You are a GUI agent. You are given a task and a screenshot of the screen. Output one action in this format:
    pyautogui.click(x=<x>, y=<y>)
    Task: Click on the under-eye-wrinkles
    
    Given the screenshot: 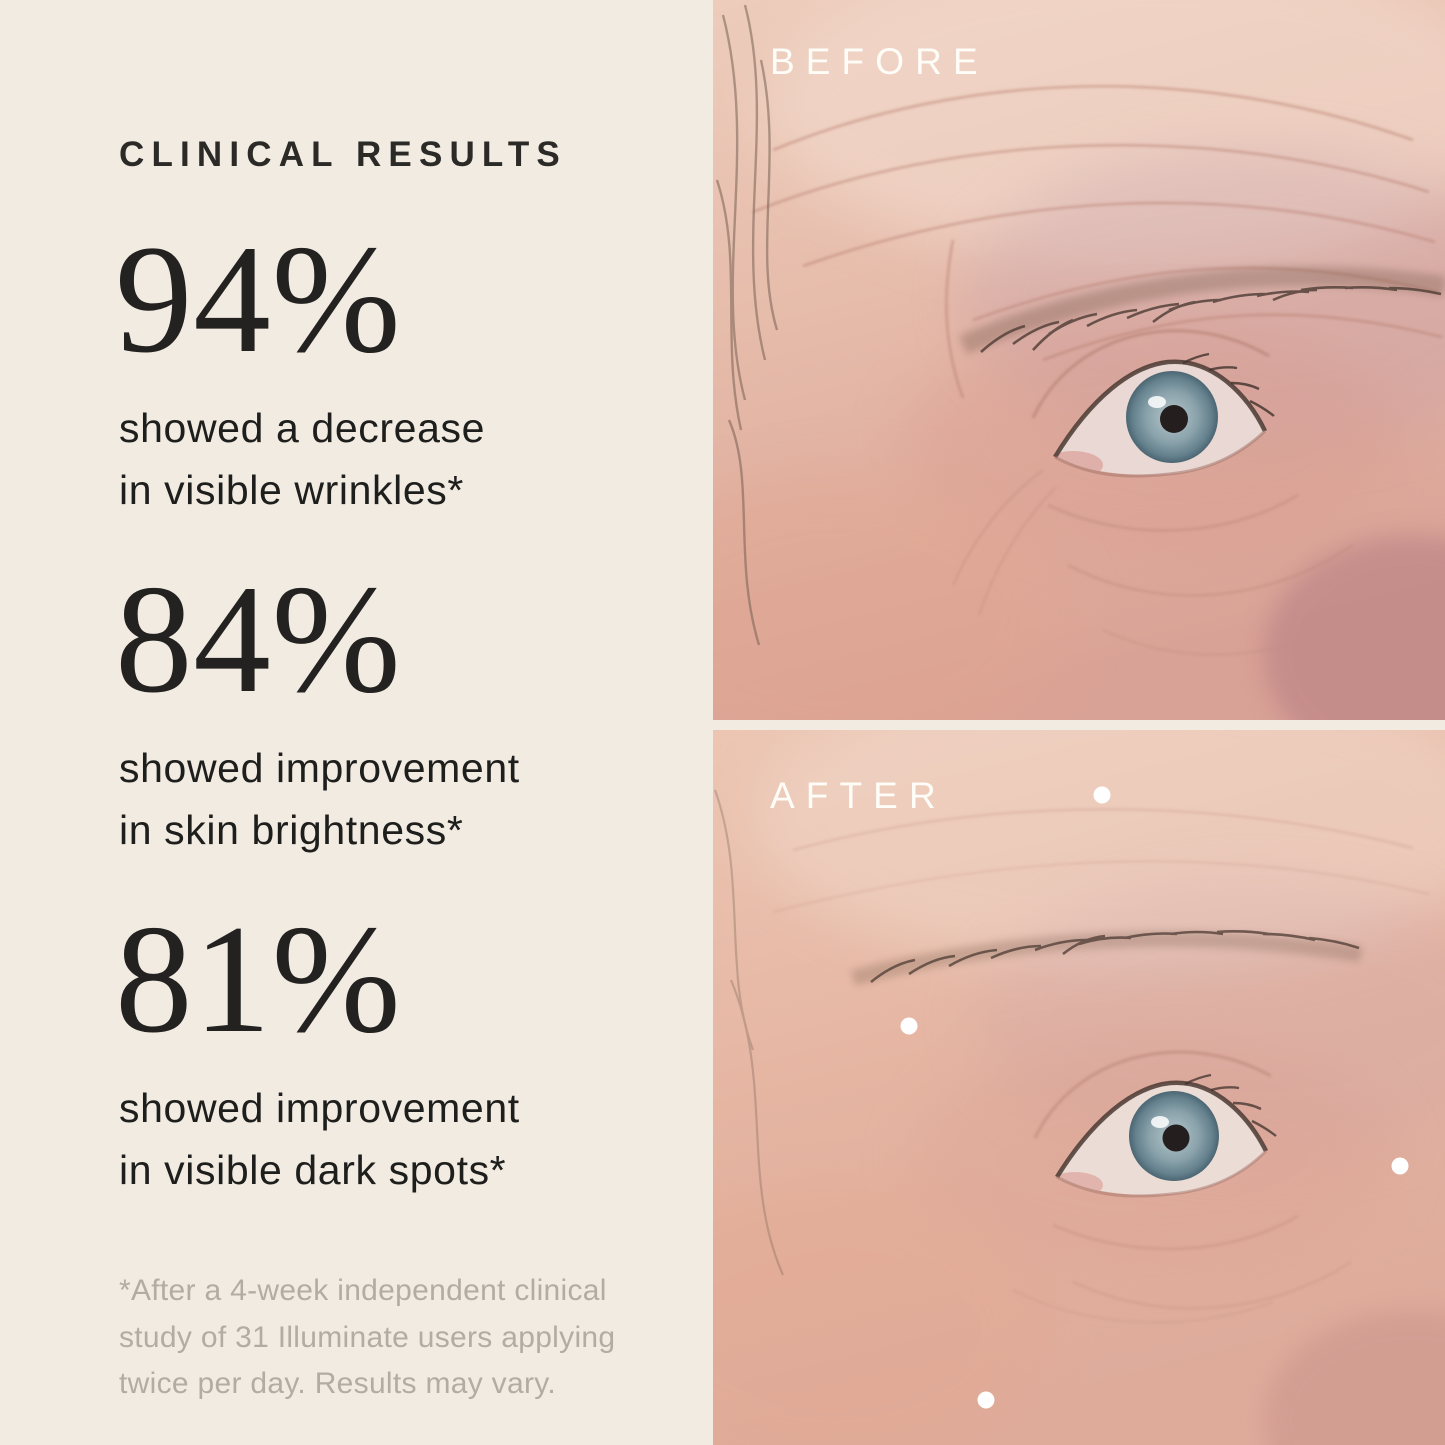 What is the action you would take?
    pyautogui.click(x=1157, y=562)
    